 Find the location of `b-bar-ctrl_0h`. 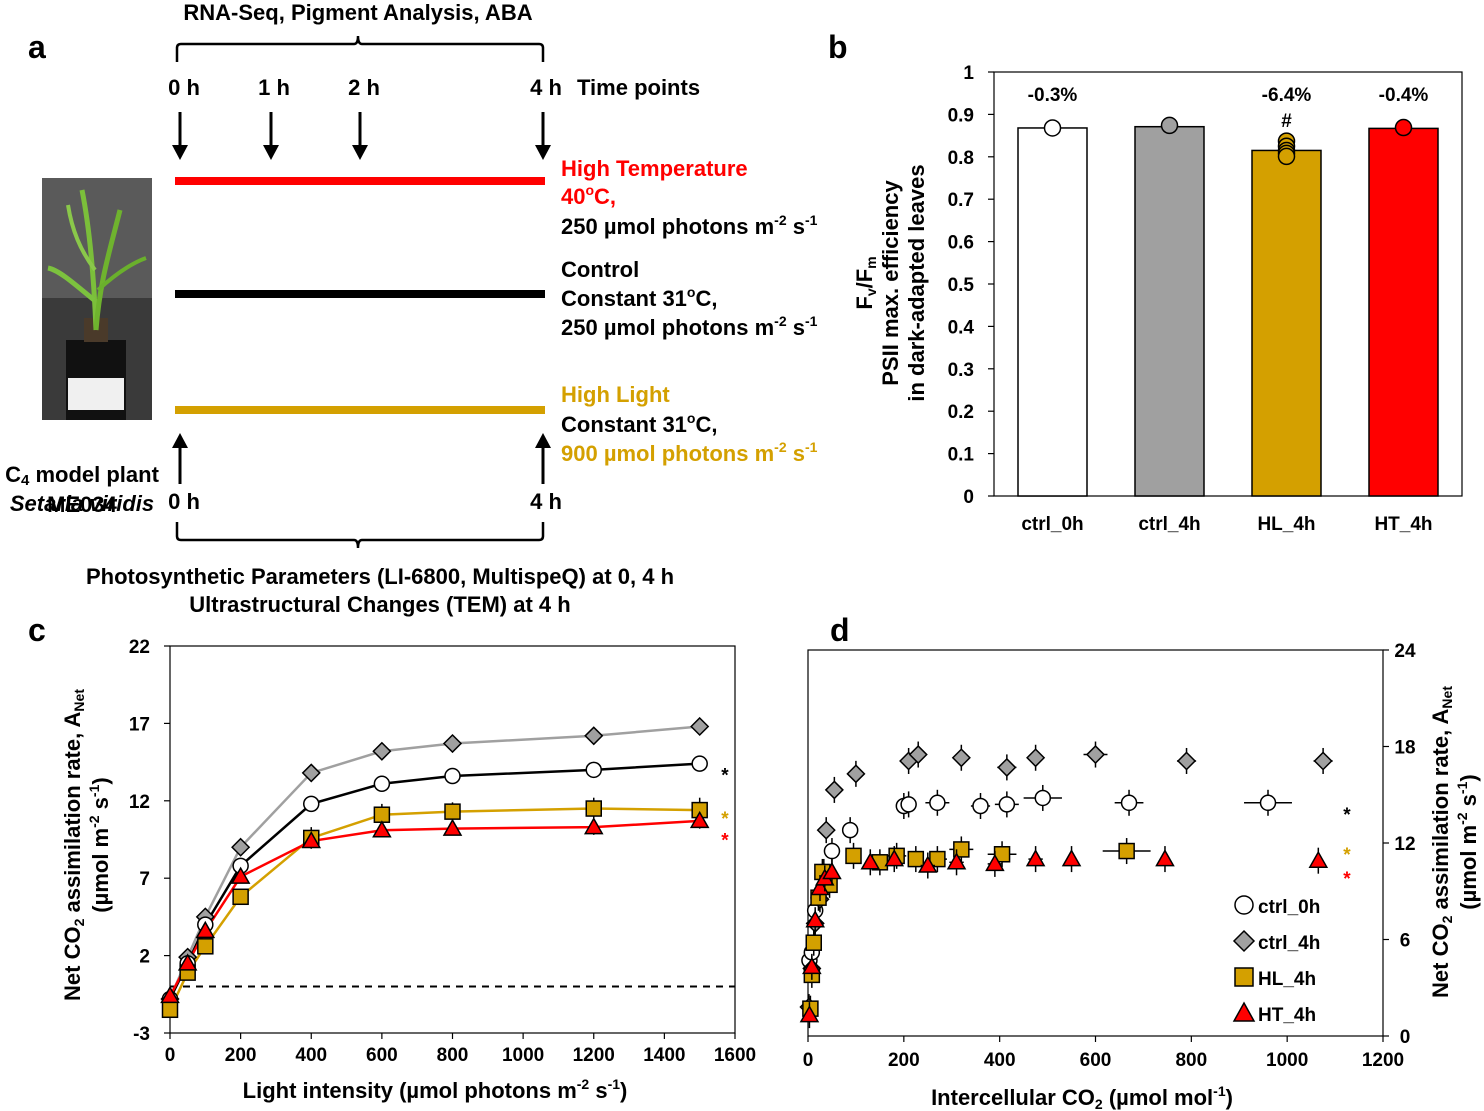

b-bar-ctrl_0h is located at coordinates (1052, 312).